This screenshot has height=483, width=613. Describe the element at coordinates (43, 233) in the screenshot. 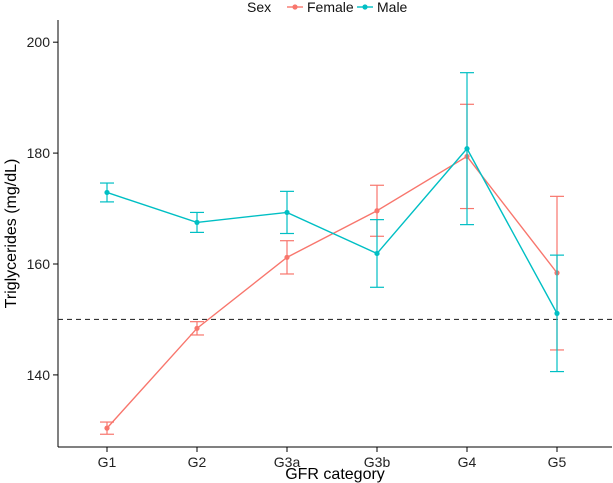

I see `y-axis: 140 160 180 200` at that location.